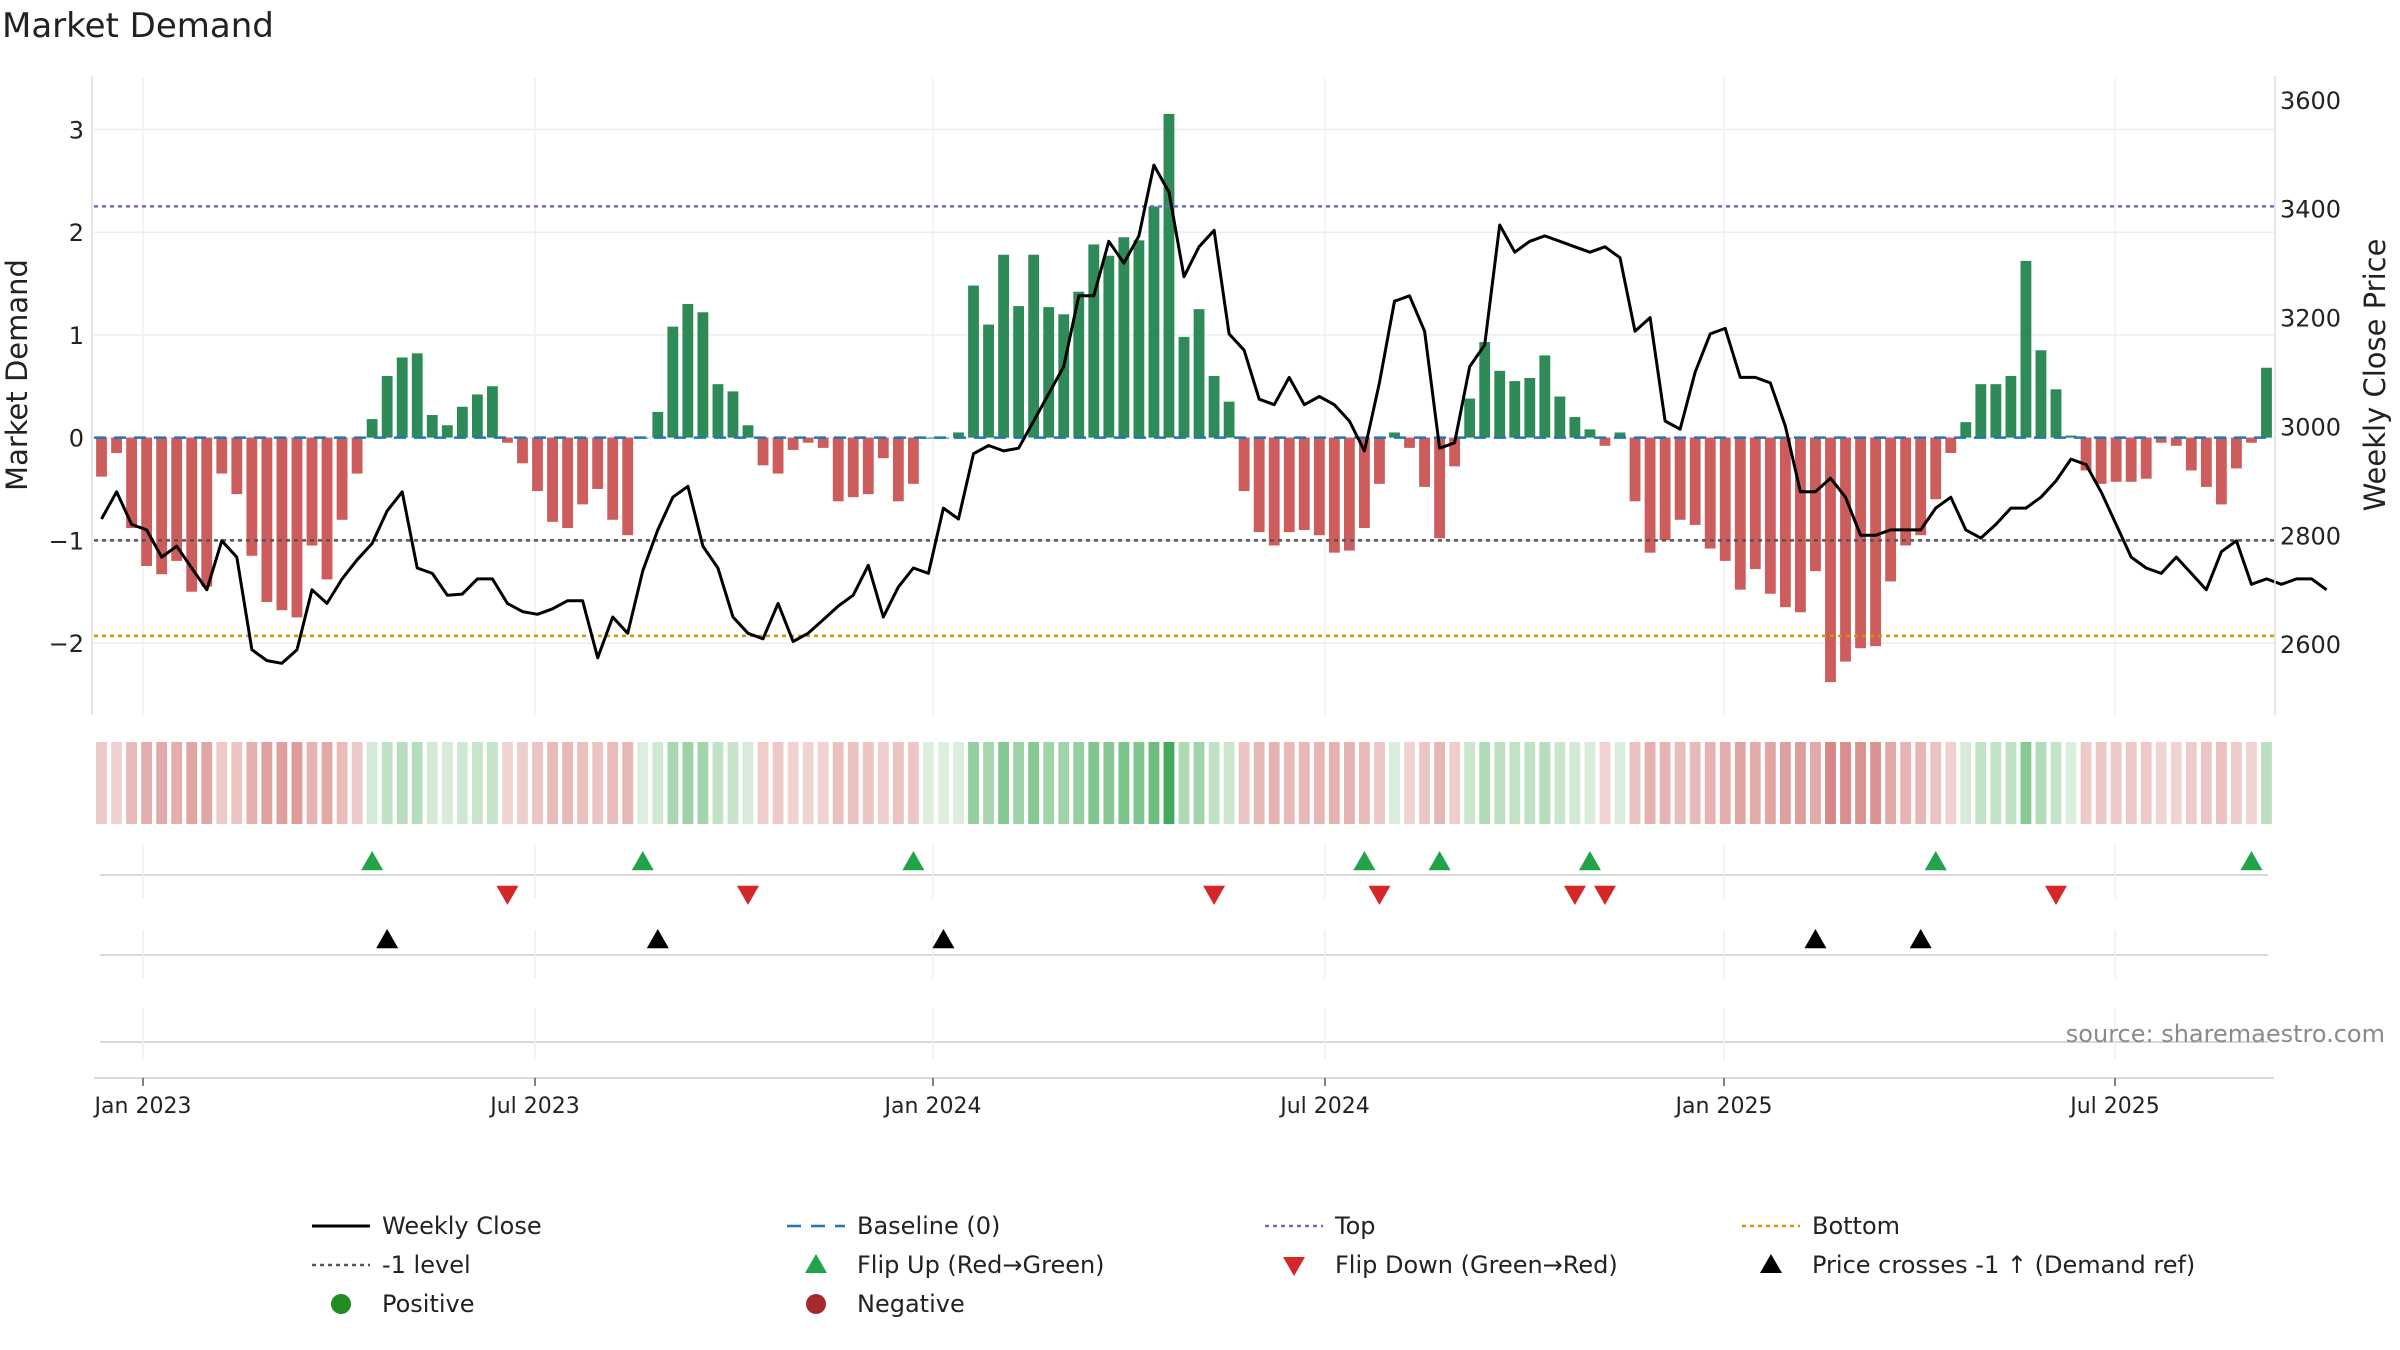 The width and height of the screenshot is (2400, 1350). What do you see at coordinates (2375, 375) in the screenshot?
I see `right-axis-label: Weekly Close Price` at bounding box center [2375, 375].